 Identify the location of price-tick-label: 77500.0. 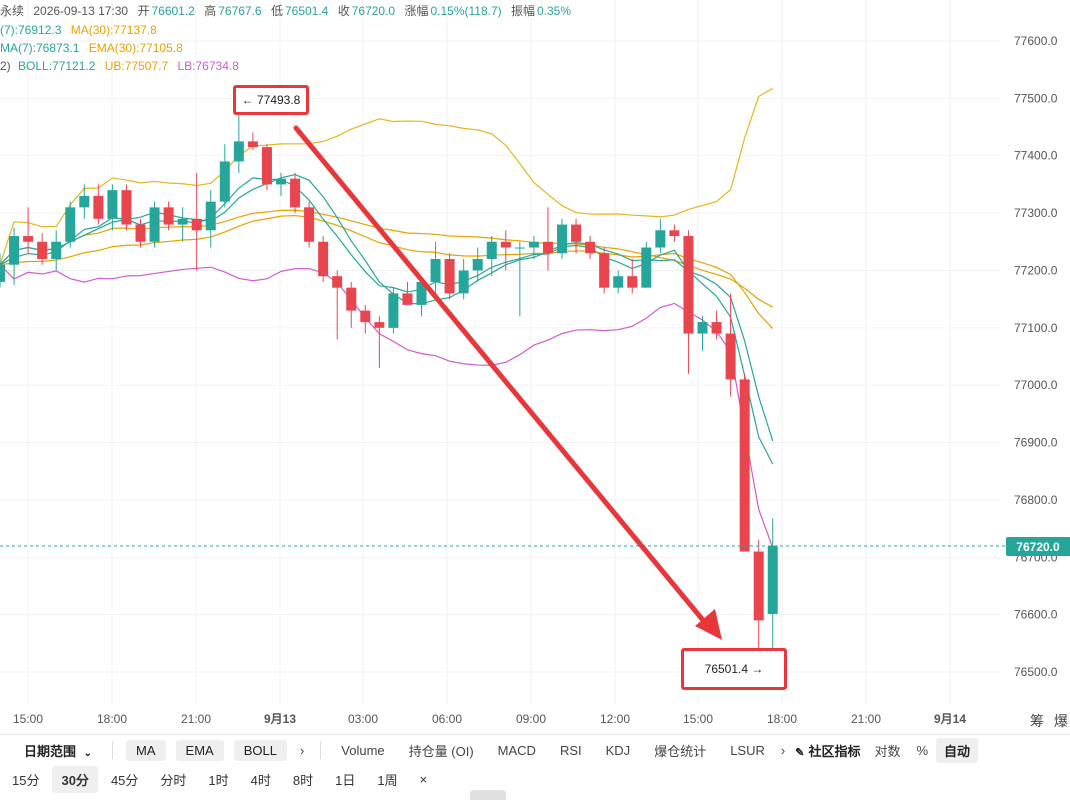
(1036, 98).